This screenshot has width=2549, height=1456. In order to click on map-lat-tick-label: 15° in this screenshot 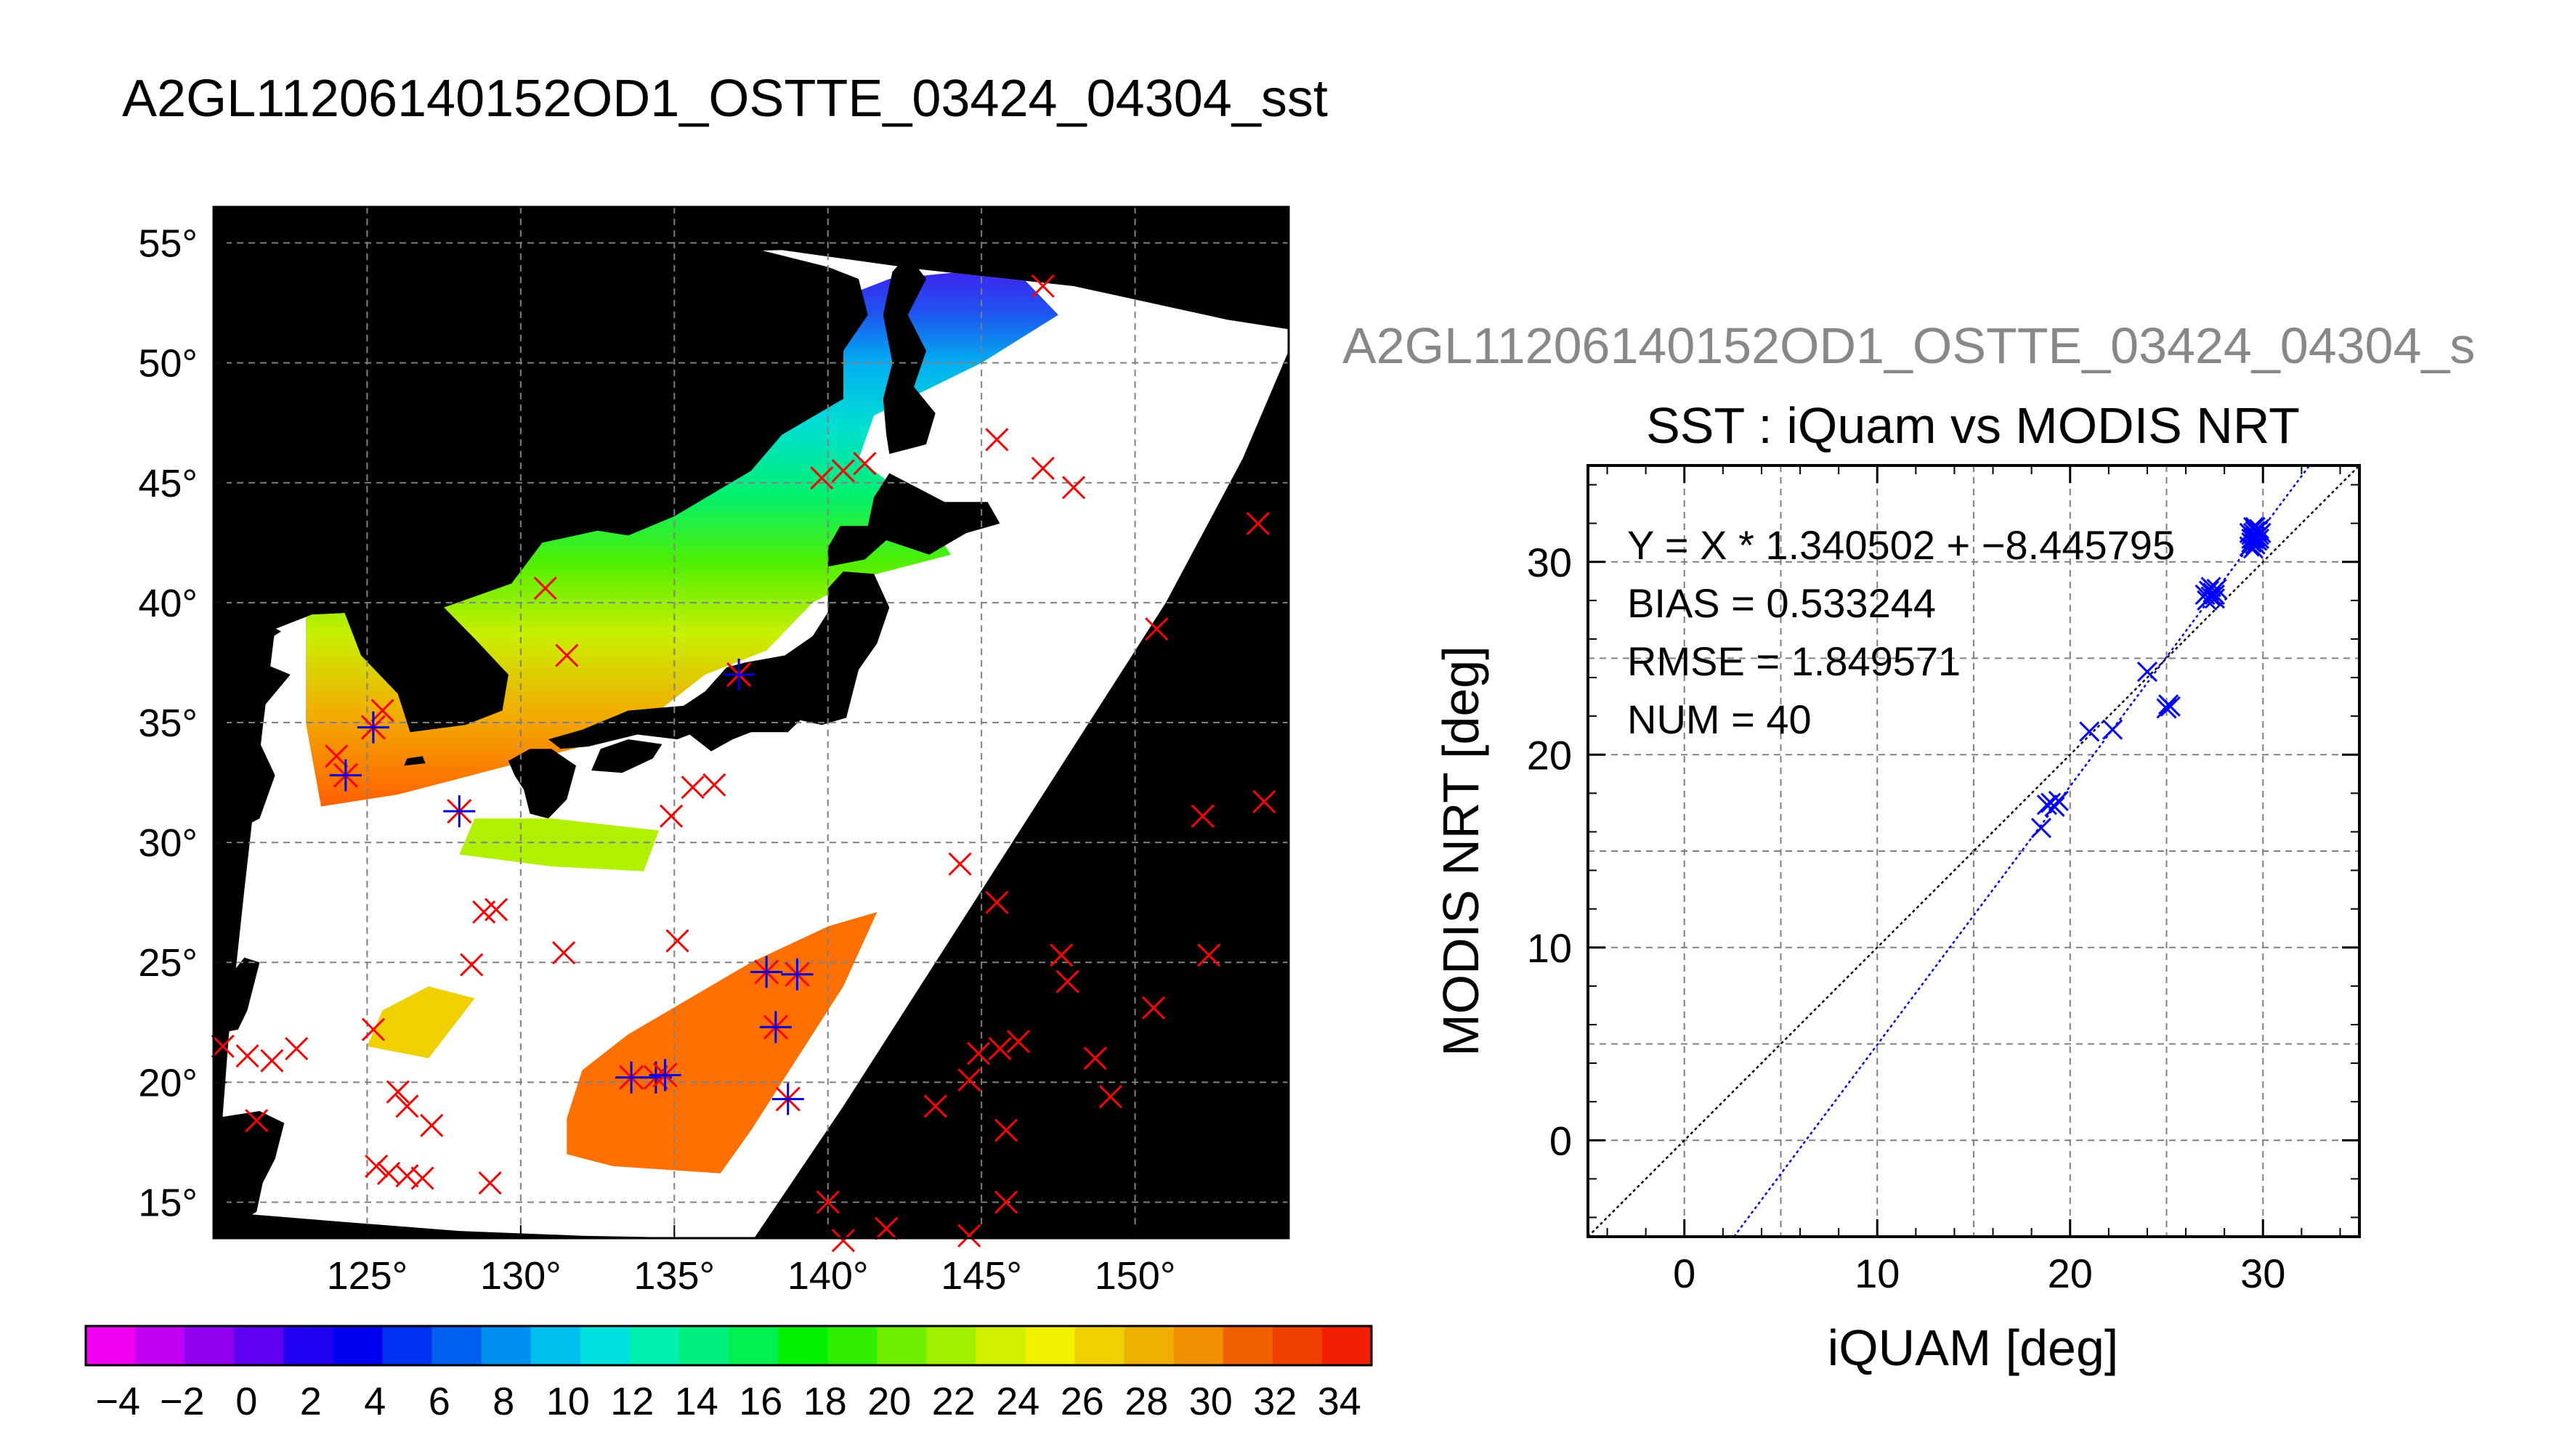, I will do `click(168, 1203)`.